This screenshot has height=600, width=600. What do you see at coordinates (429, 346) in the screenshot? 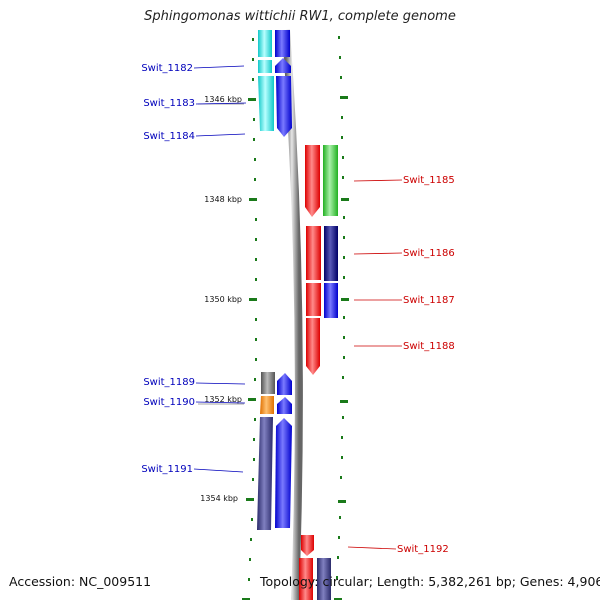
I see `gene-label-swit1188: Swit_1188` at bounding box center [429, 346].